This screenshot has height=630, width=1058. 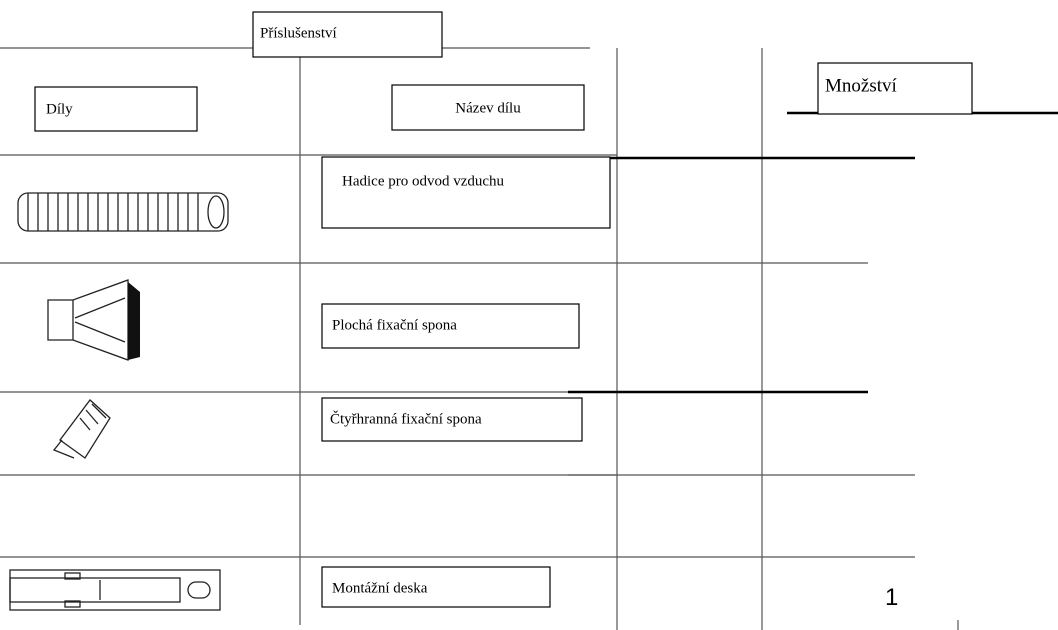 I want to click on part-name: Hadice pro odvod vzduchu, so click(x=423, y=181).